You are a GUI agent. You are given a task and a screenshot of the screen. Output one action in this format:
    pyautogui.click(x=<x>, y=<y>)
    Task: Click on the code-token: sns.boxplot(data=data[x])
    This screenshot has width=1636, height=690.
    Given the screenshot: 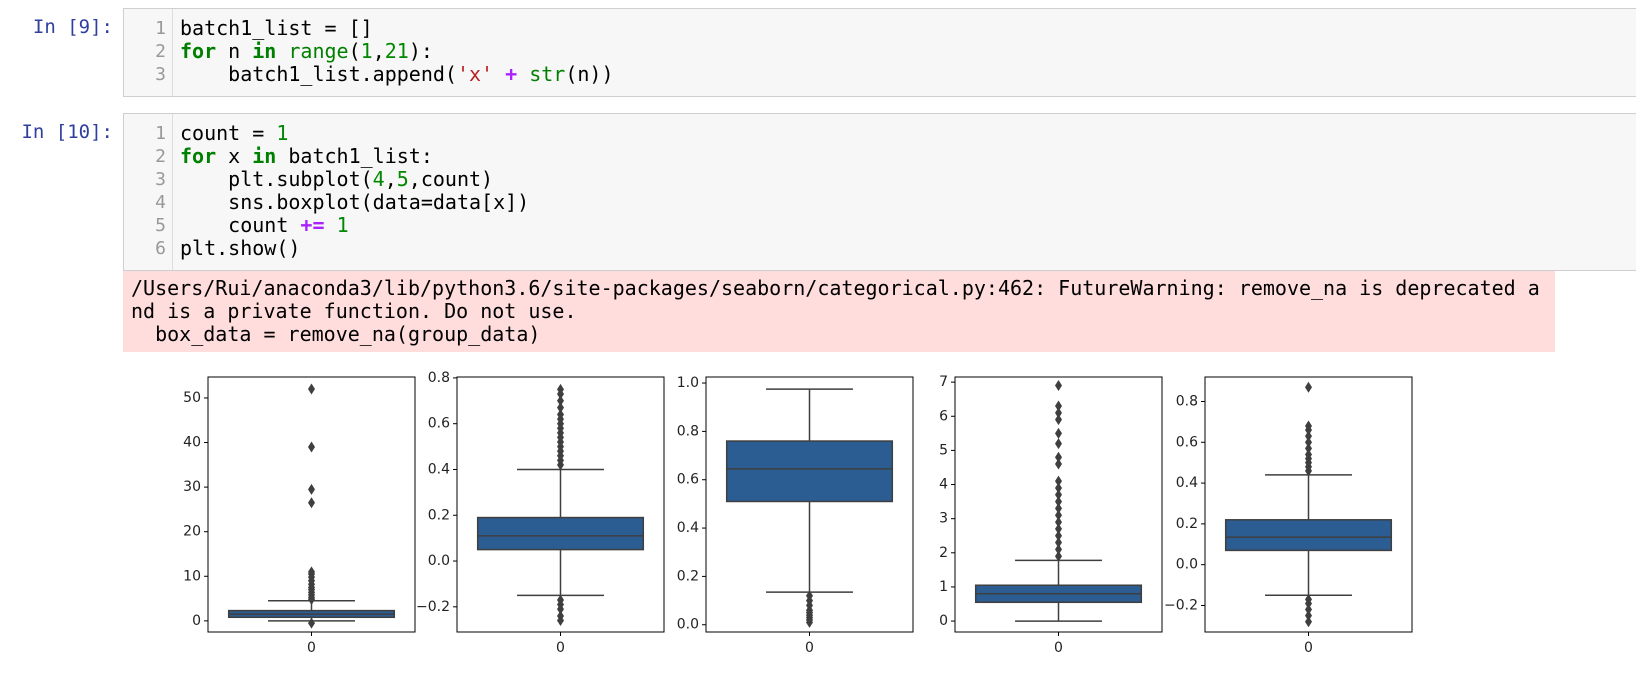 What is the action you would take?
    pyautogui.click(x=355, y=202)
    